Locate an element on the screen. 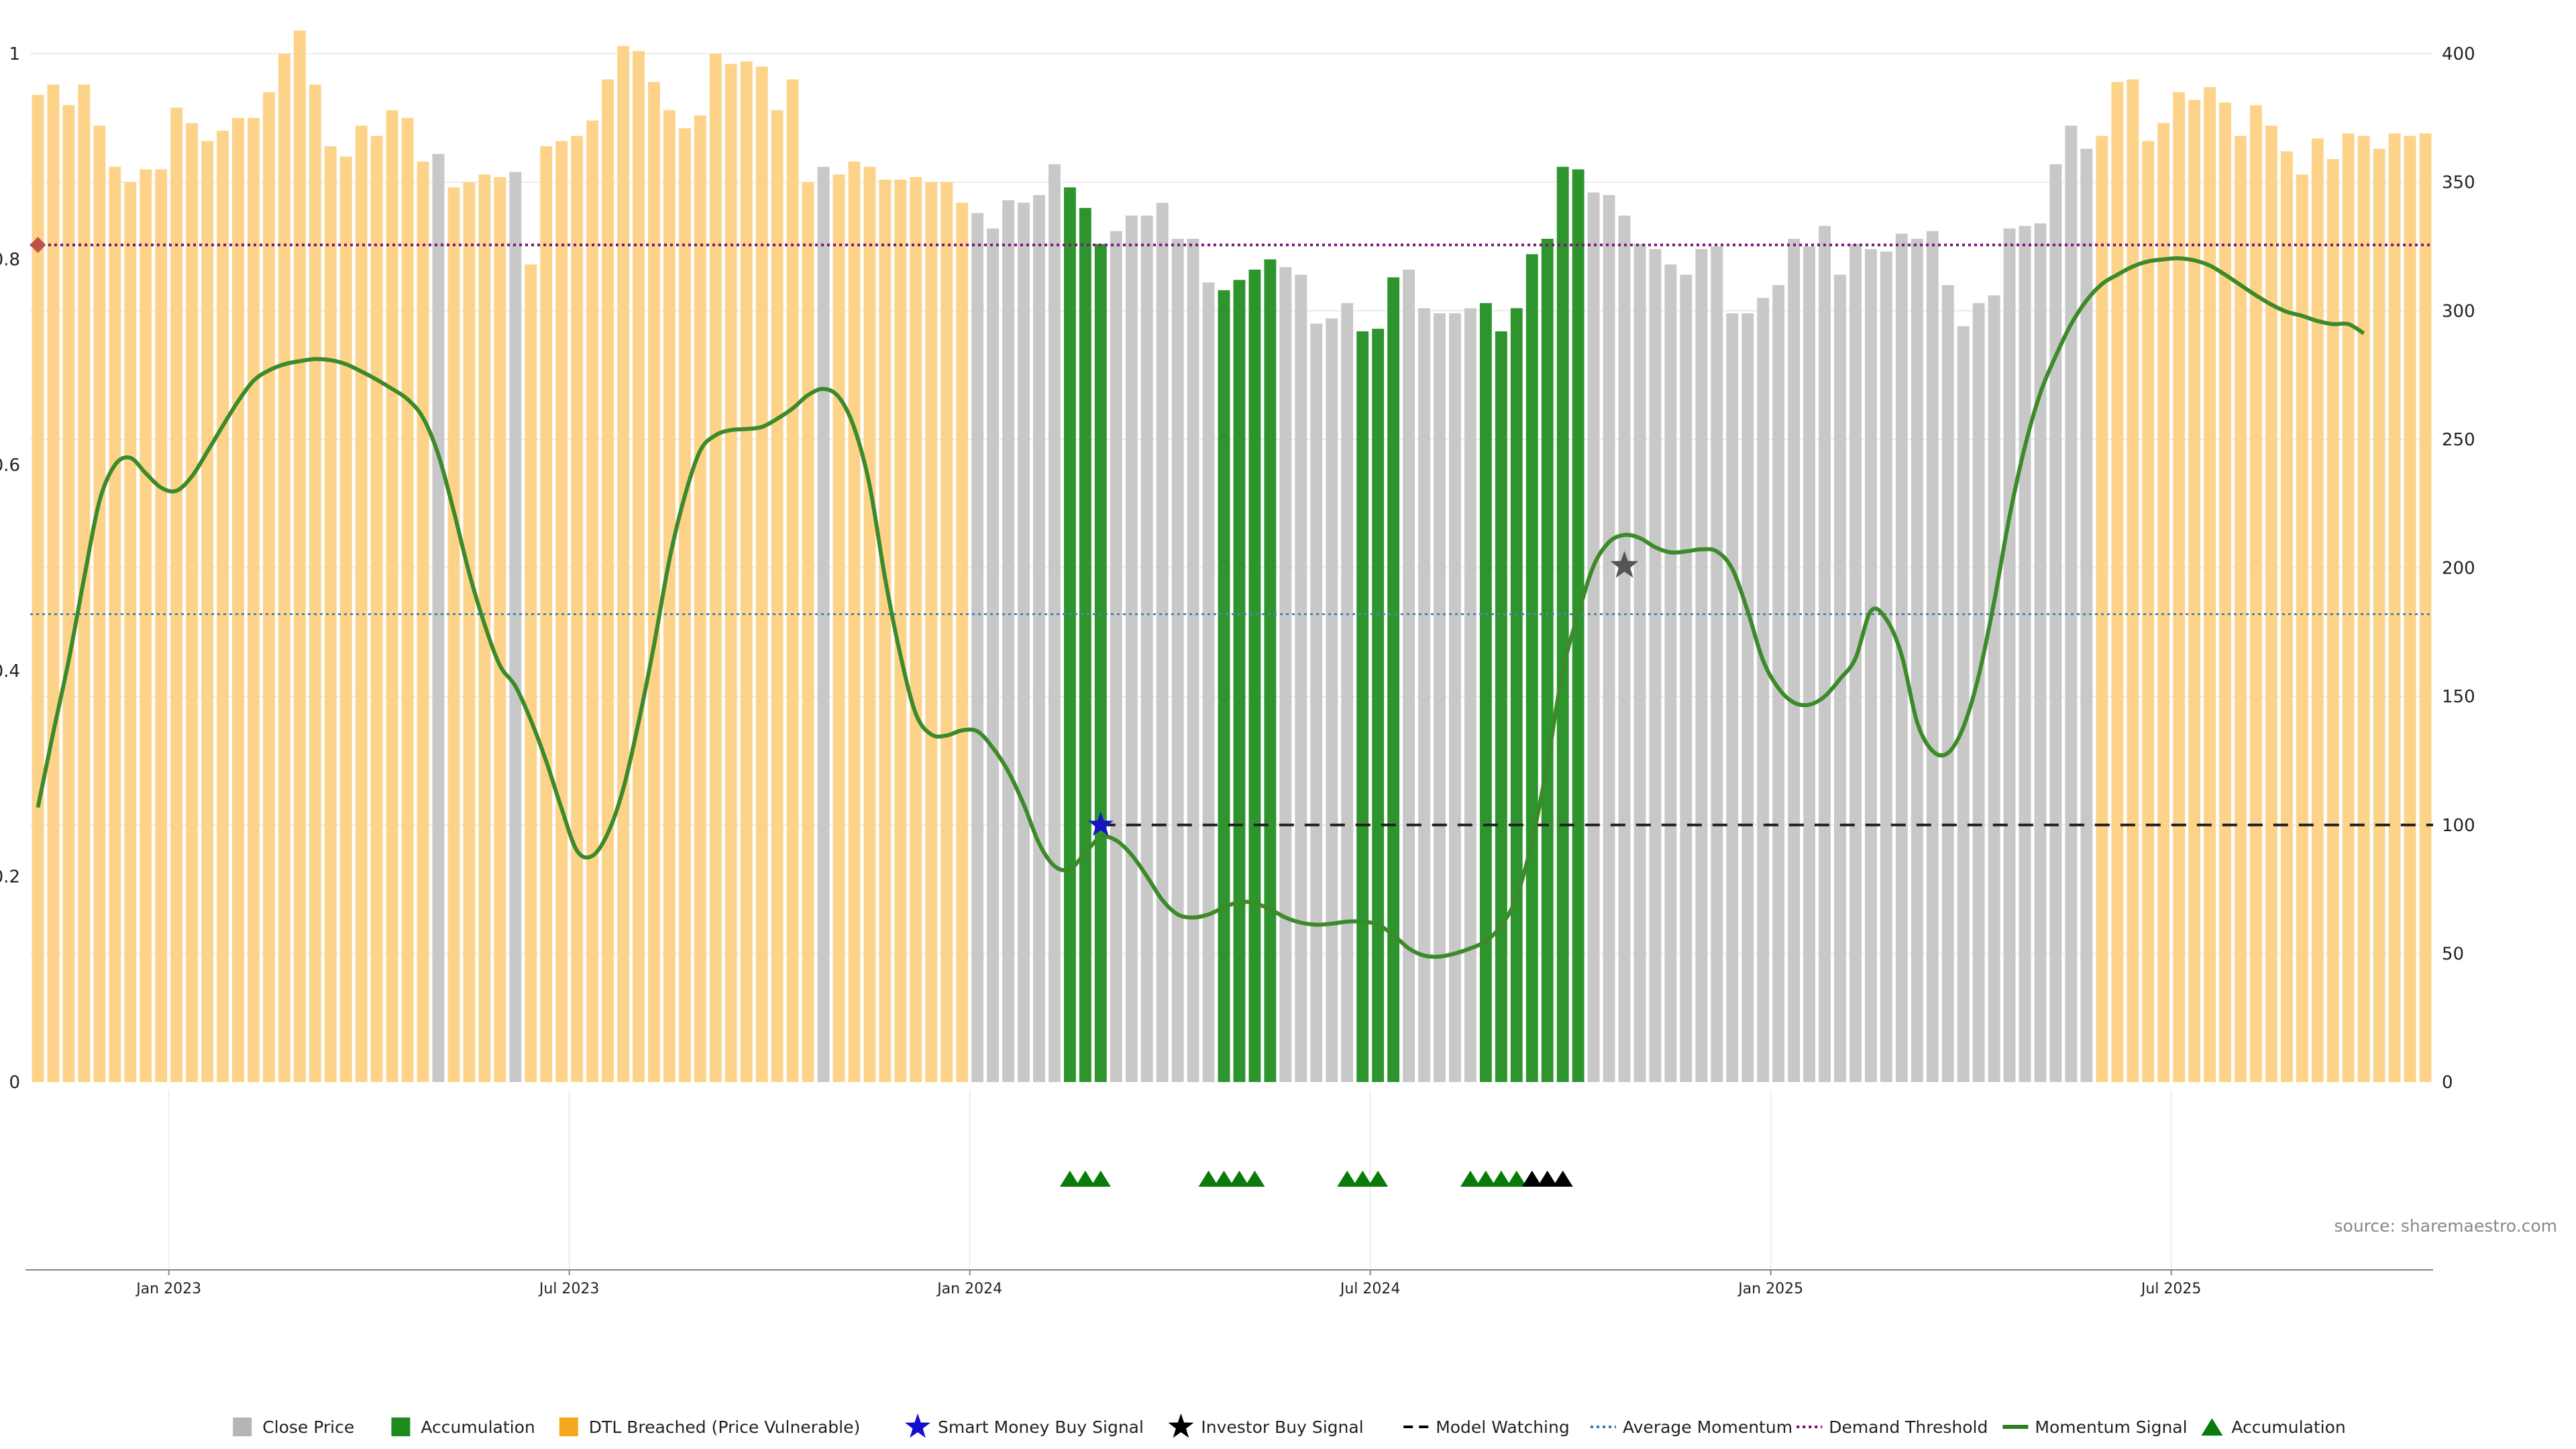 The height and width of the screenshot is (1449, 2576). right-axis-tick-label: 150 is located at coordinates (2458, 697).